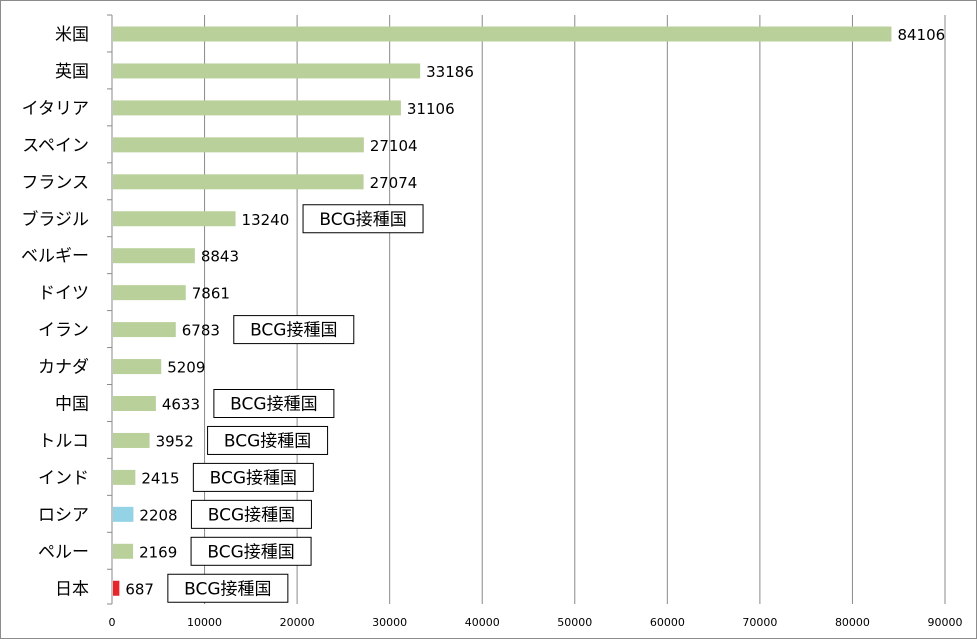 The width and height of the screenshot is (977, 639). Describe the element at coordinates (220, 257) in the screenshot. I see `data-label: 8843` at that location.